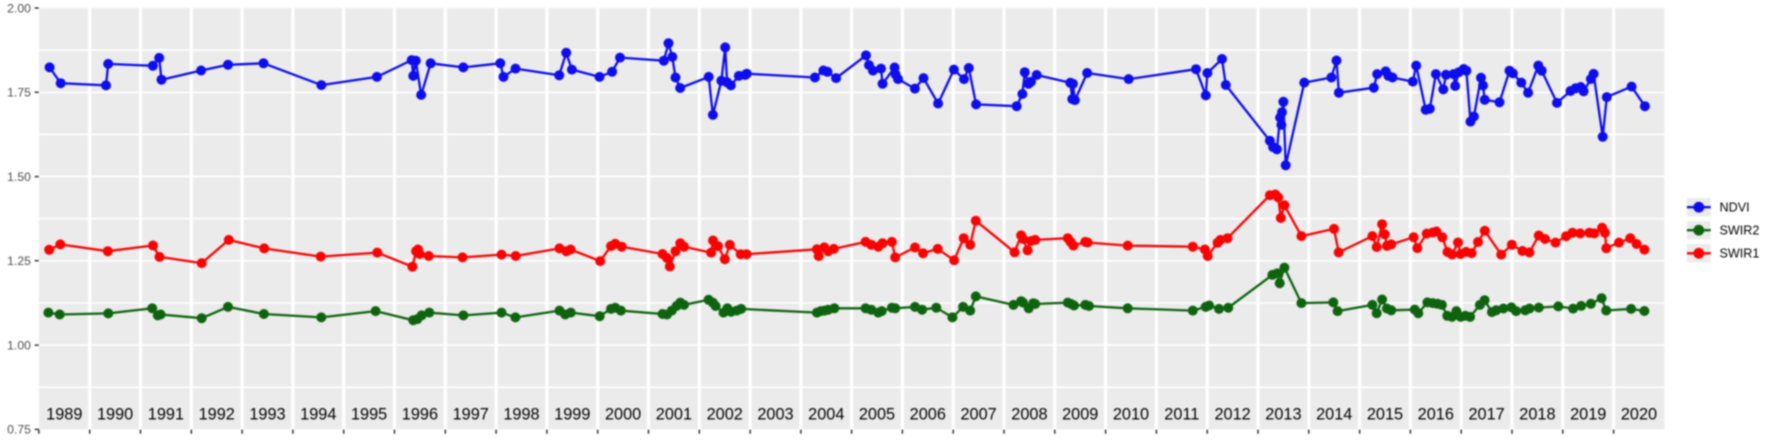 This screenshot has width=1773, height=447. What do you see at coordinates (1740, 231) in the screenshot?
I see `svg-text: SWIR2` at bounding box center [1740, 231].